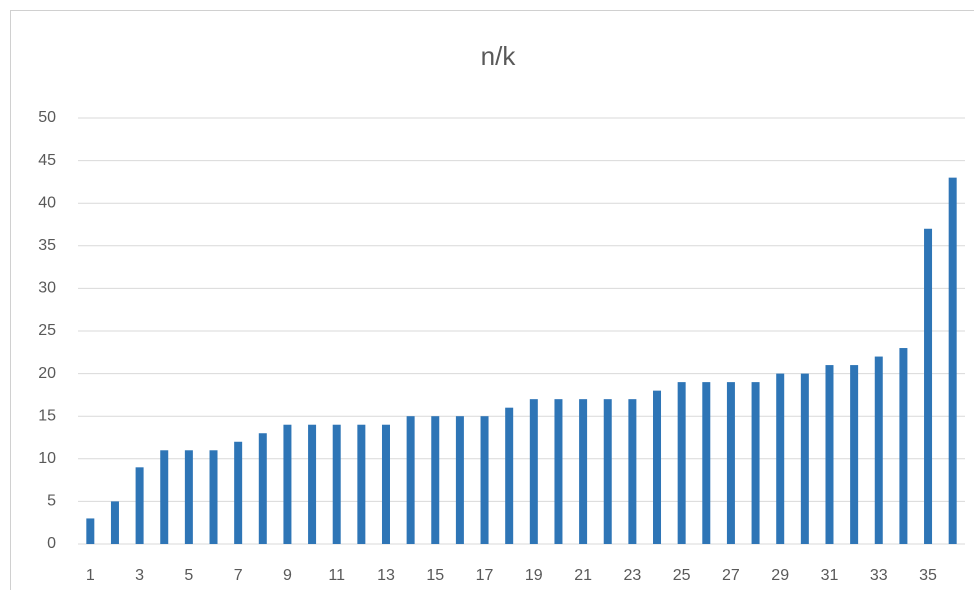 The height and width of the screenshot is (590, 974). I want to click on y-tick-label: 5, so click(51, 501).